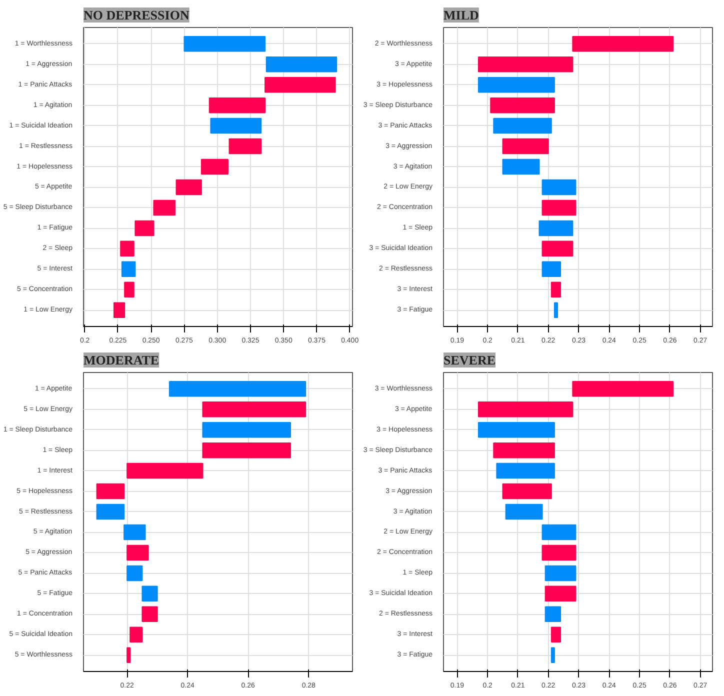 The width and height of the screenshot is (724, 696). What do you see at coordinates (461, 15) in the screenshot?
I see `chart-title: MILD` at bounding box center [461, 15].